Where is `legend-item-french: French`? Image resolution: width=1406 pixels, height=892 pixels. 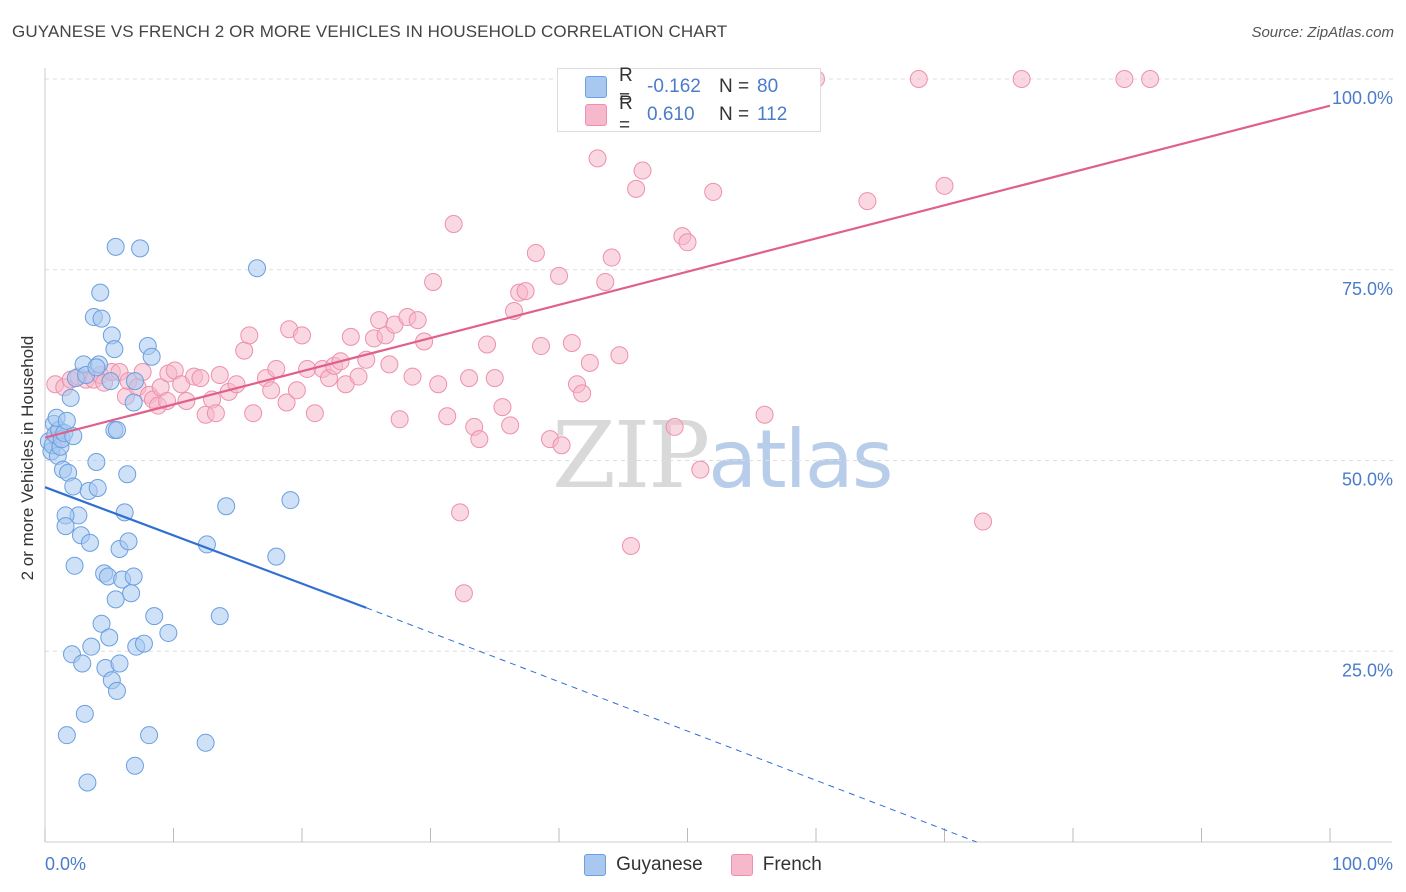 legend-item-french: French is located at coordinates (776, 865).